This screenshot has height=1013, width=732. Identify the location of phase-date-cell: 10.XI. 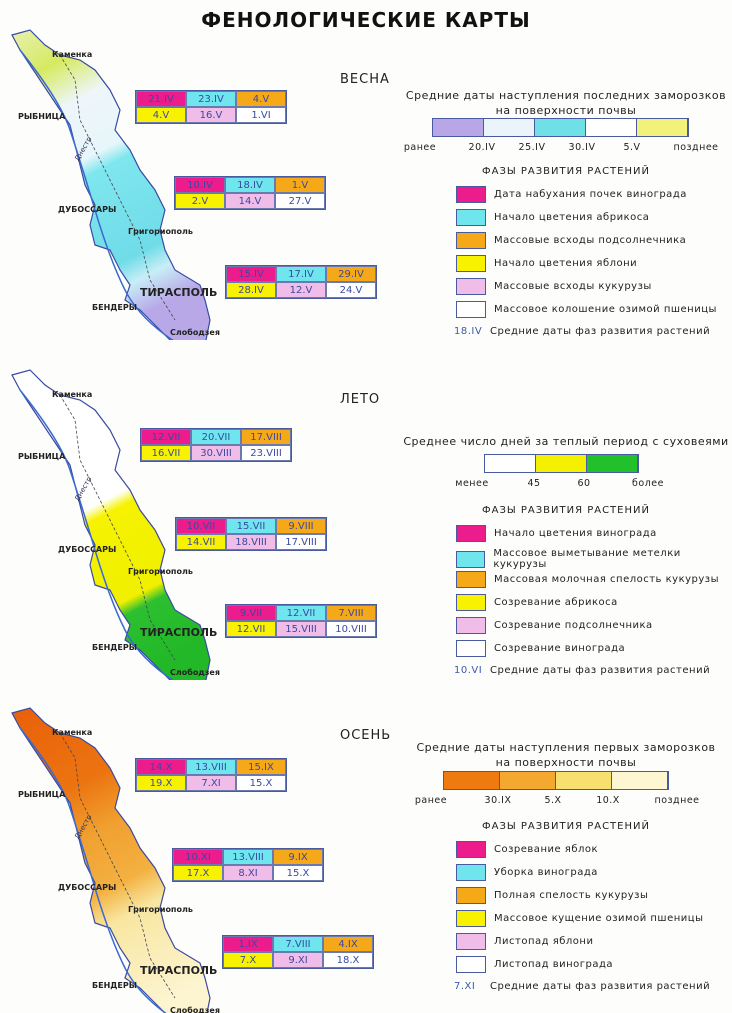
(198, 857).